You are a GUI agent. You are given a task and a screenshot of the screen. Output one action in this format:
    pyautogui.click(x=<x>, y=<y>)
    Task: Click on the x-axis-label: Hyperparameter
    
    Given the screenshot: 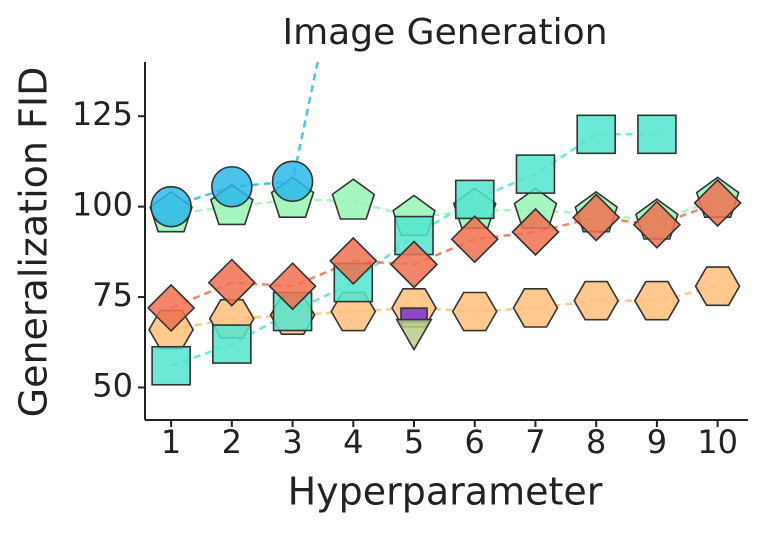 What is the action you would take?
    pyautogui.click(x=445, y=492)
    